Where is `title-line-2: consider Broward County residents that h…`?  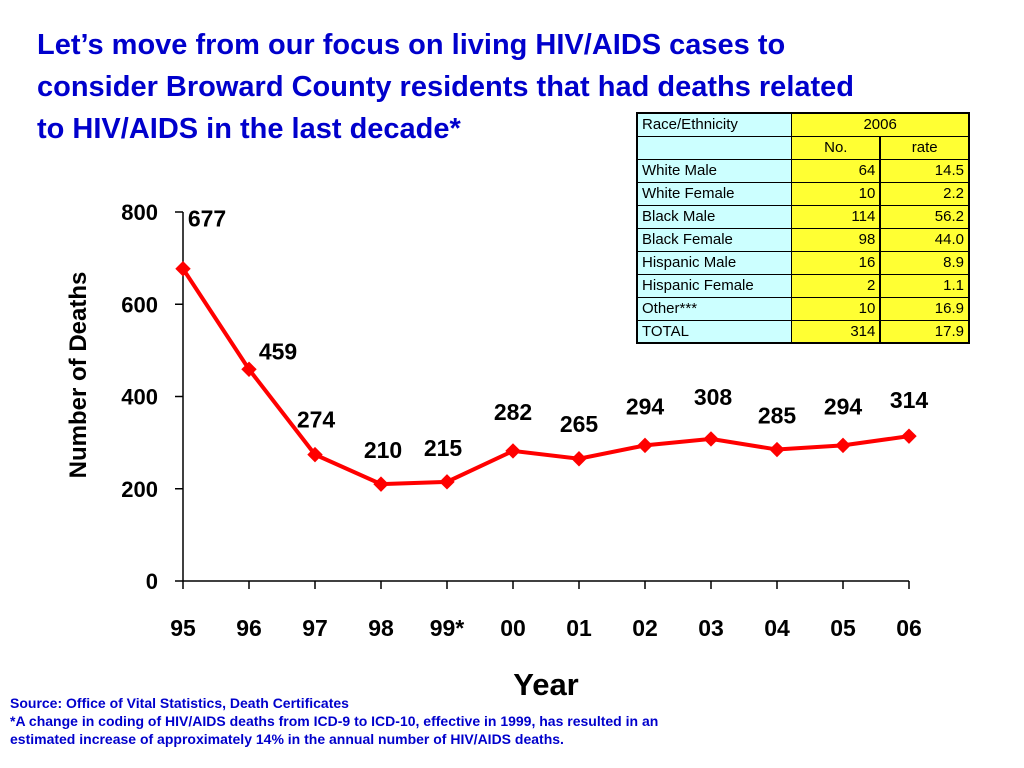
title-line-2: consider Broward County residents that h… is located at coordinates (445, 87).